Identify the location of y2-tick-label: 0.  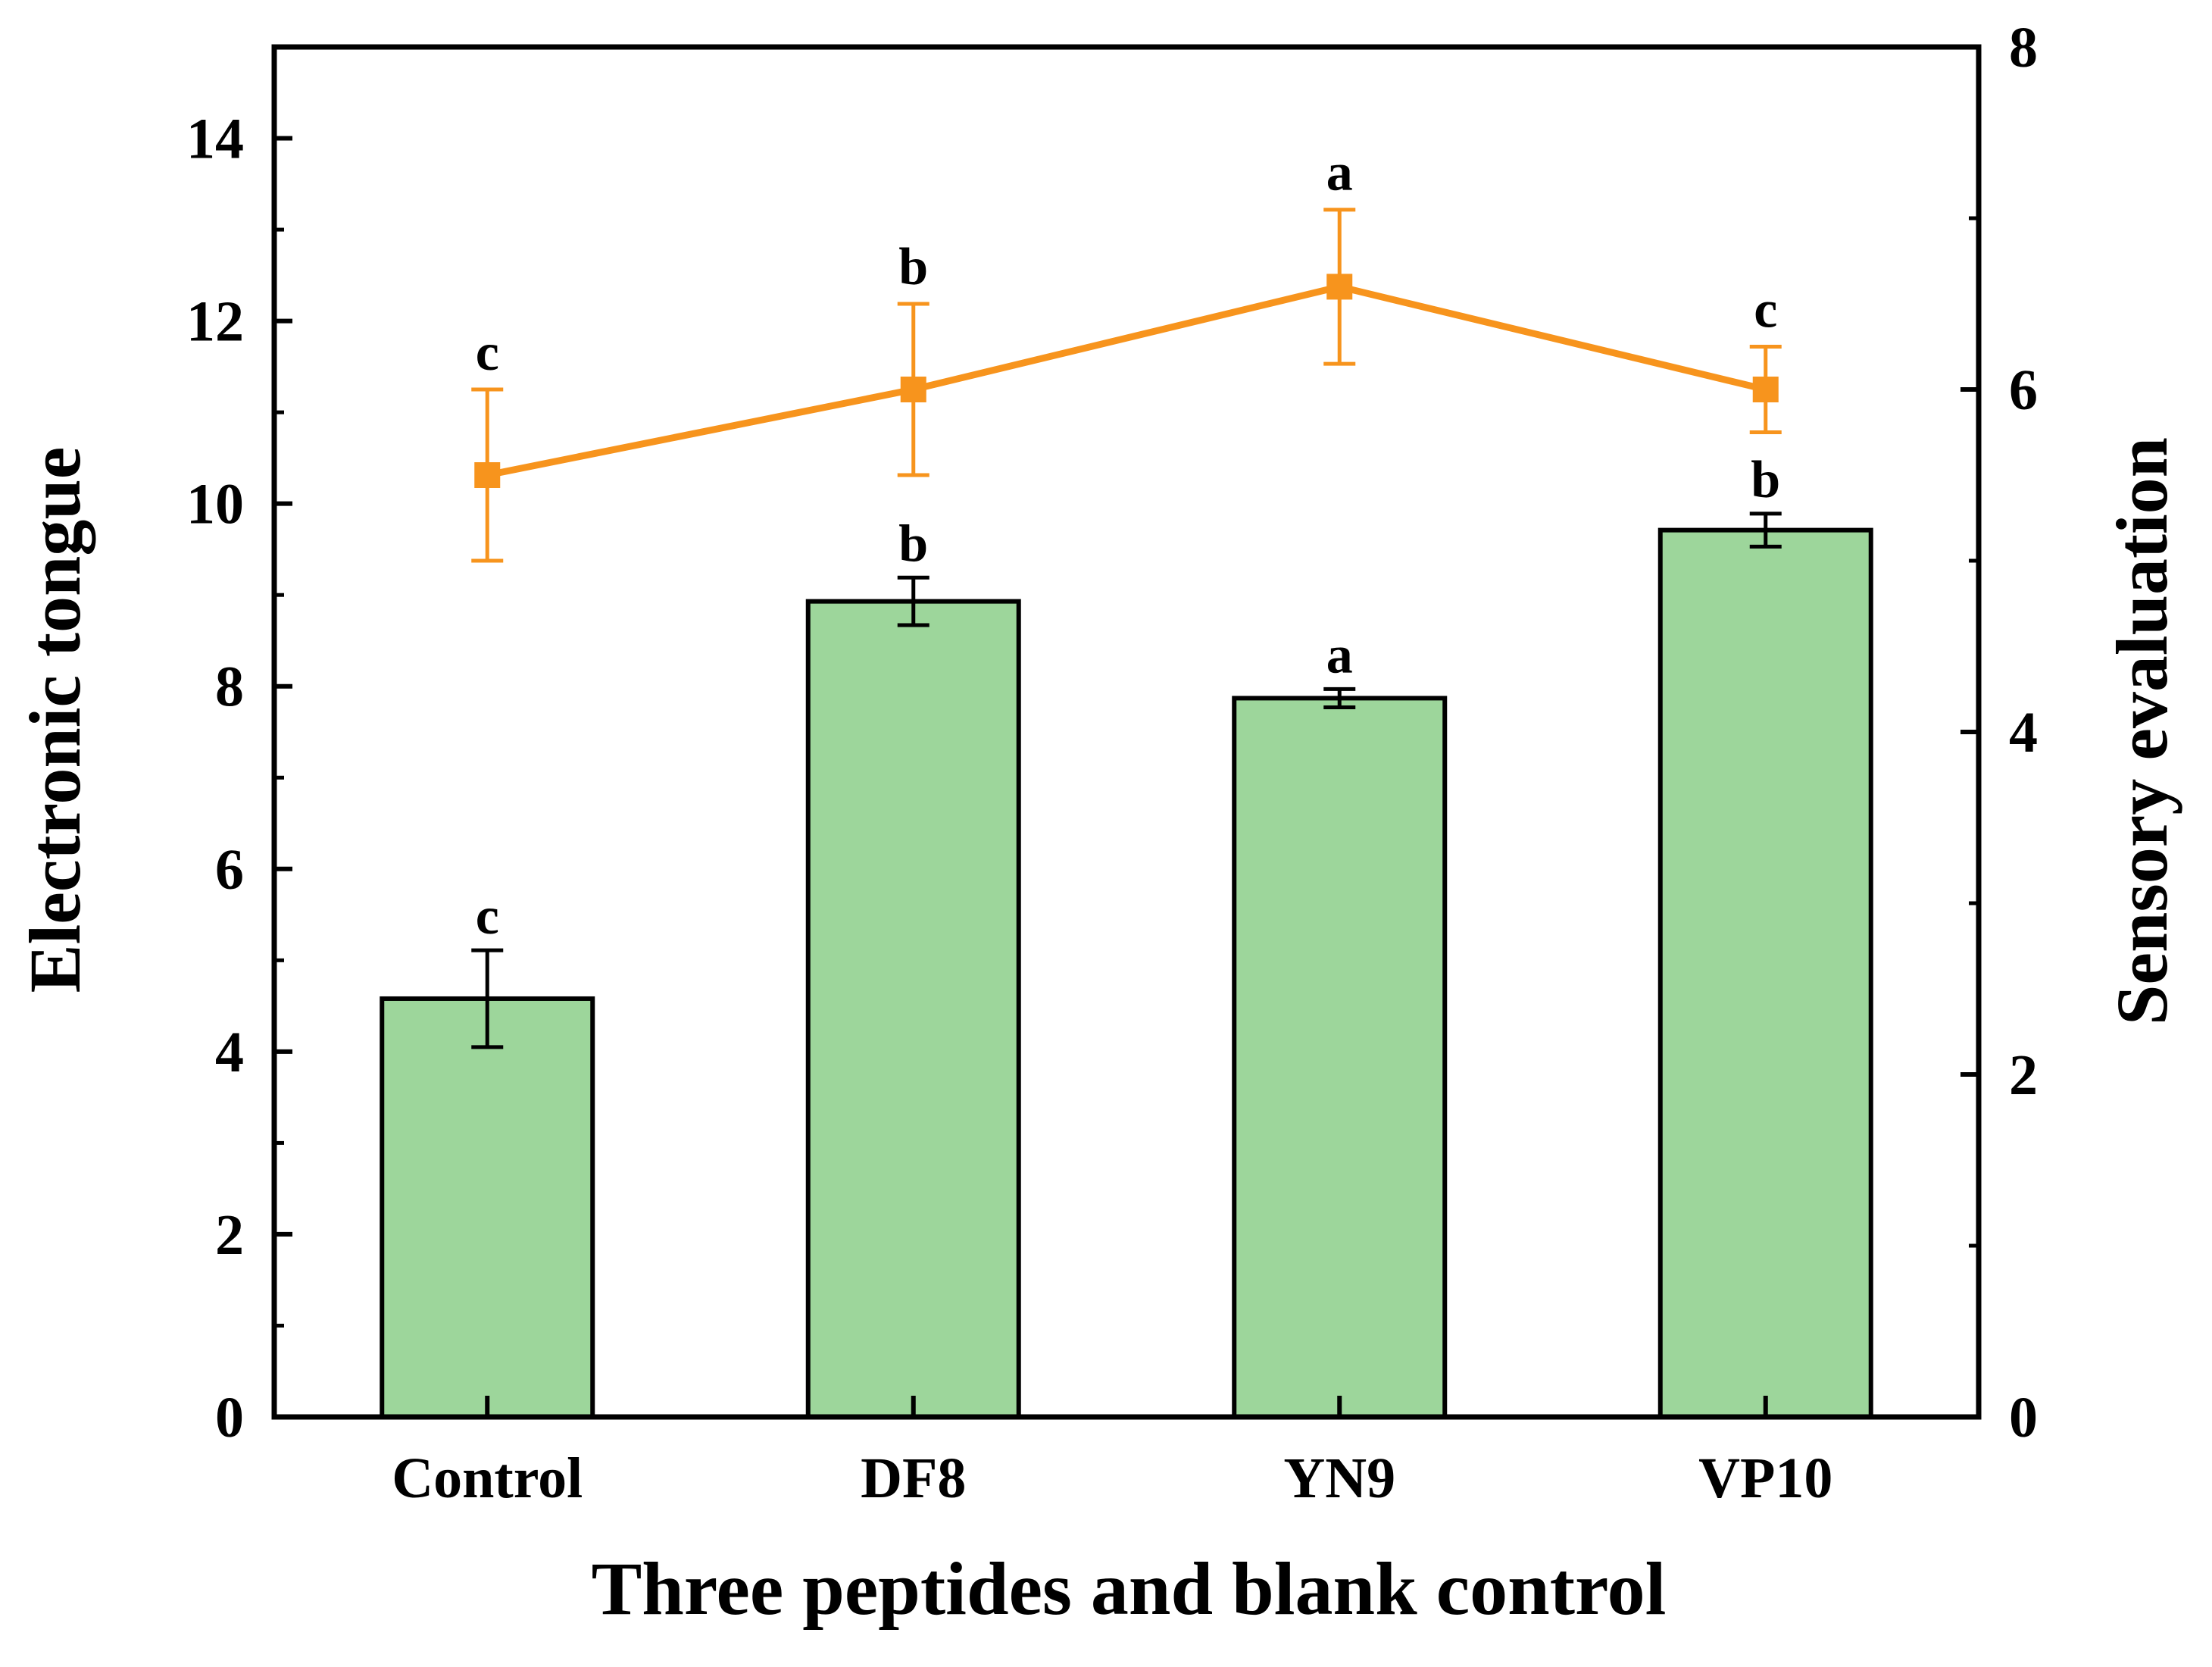
(2024, 1418).